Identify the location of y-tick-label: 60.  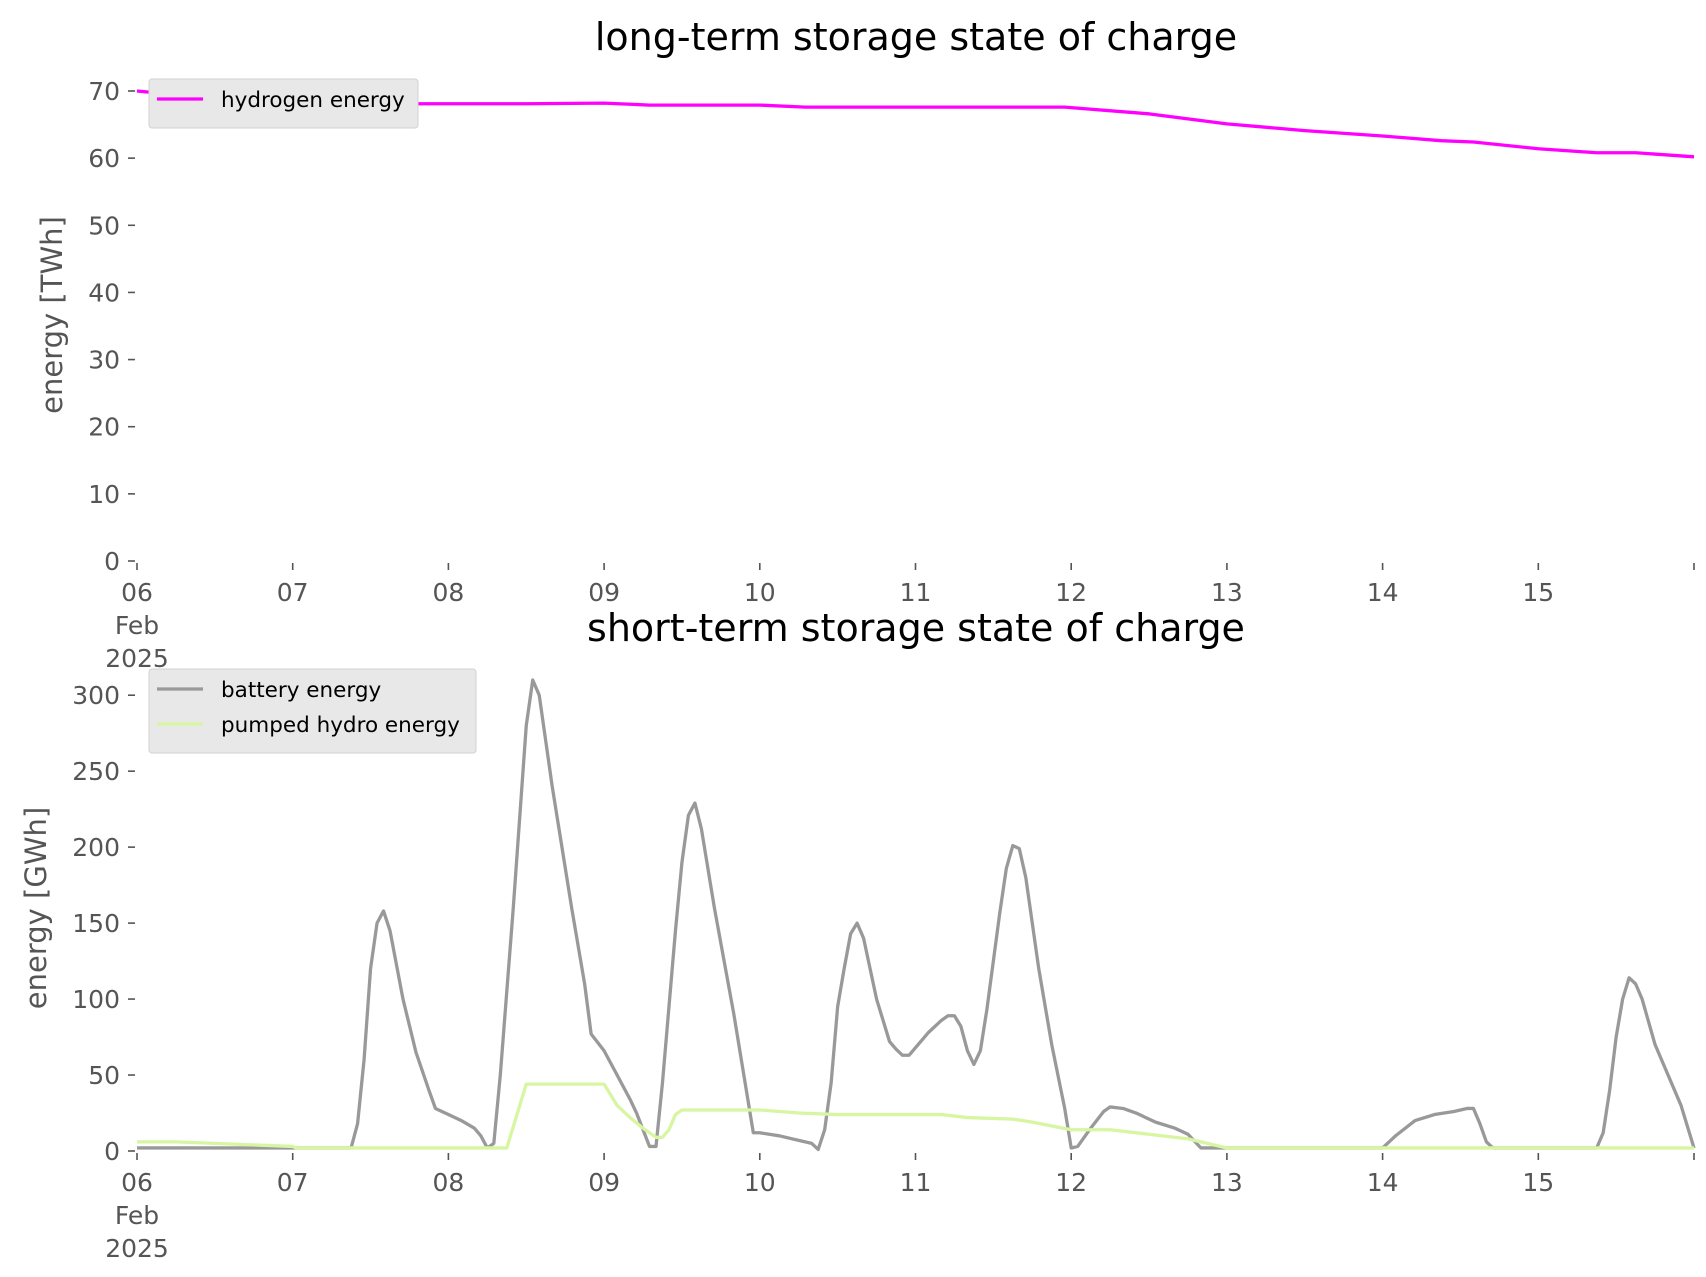
(104, 158).